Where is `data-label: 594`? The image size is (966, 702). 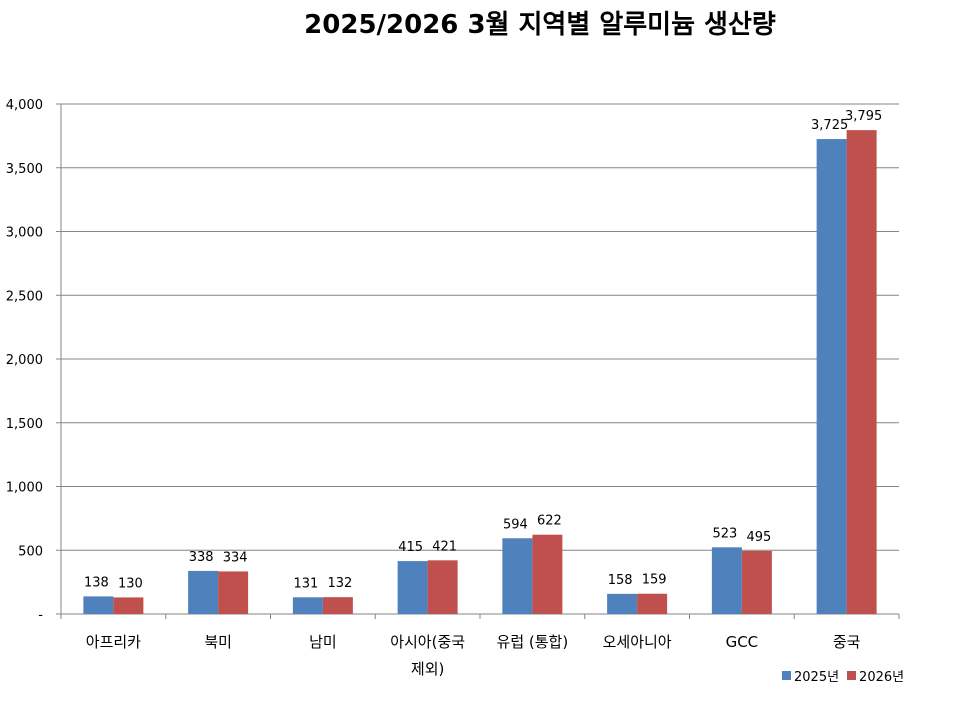 data-label: 594 is located at coordinates (515, 524).